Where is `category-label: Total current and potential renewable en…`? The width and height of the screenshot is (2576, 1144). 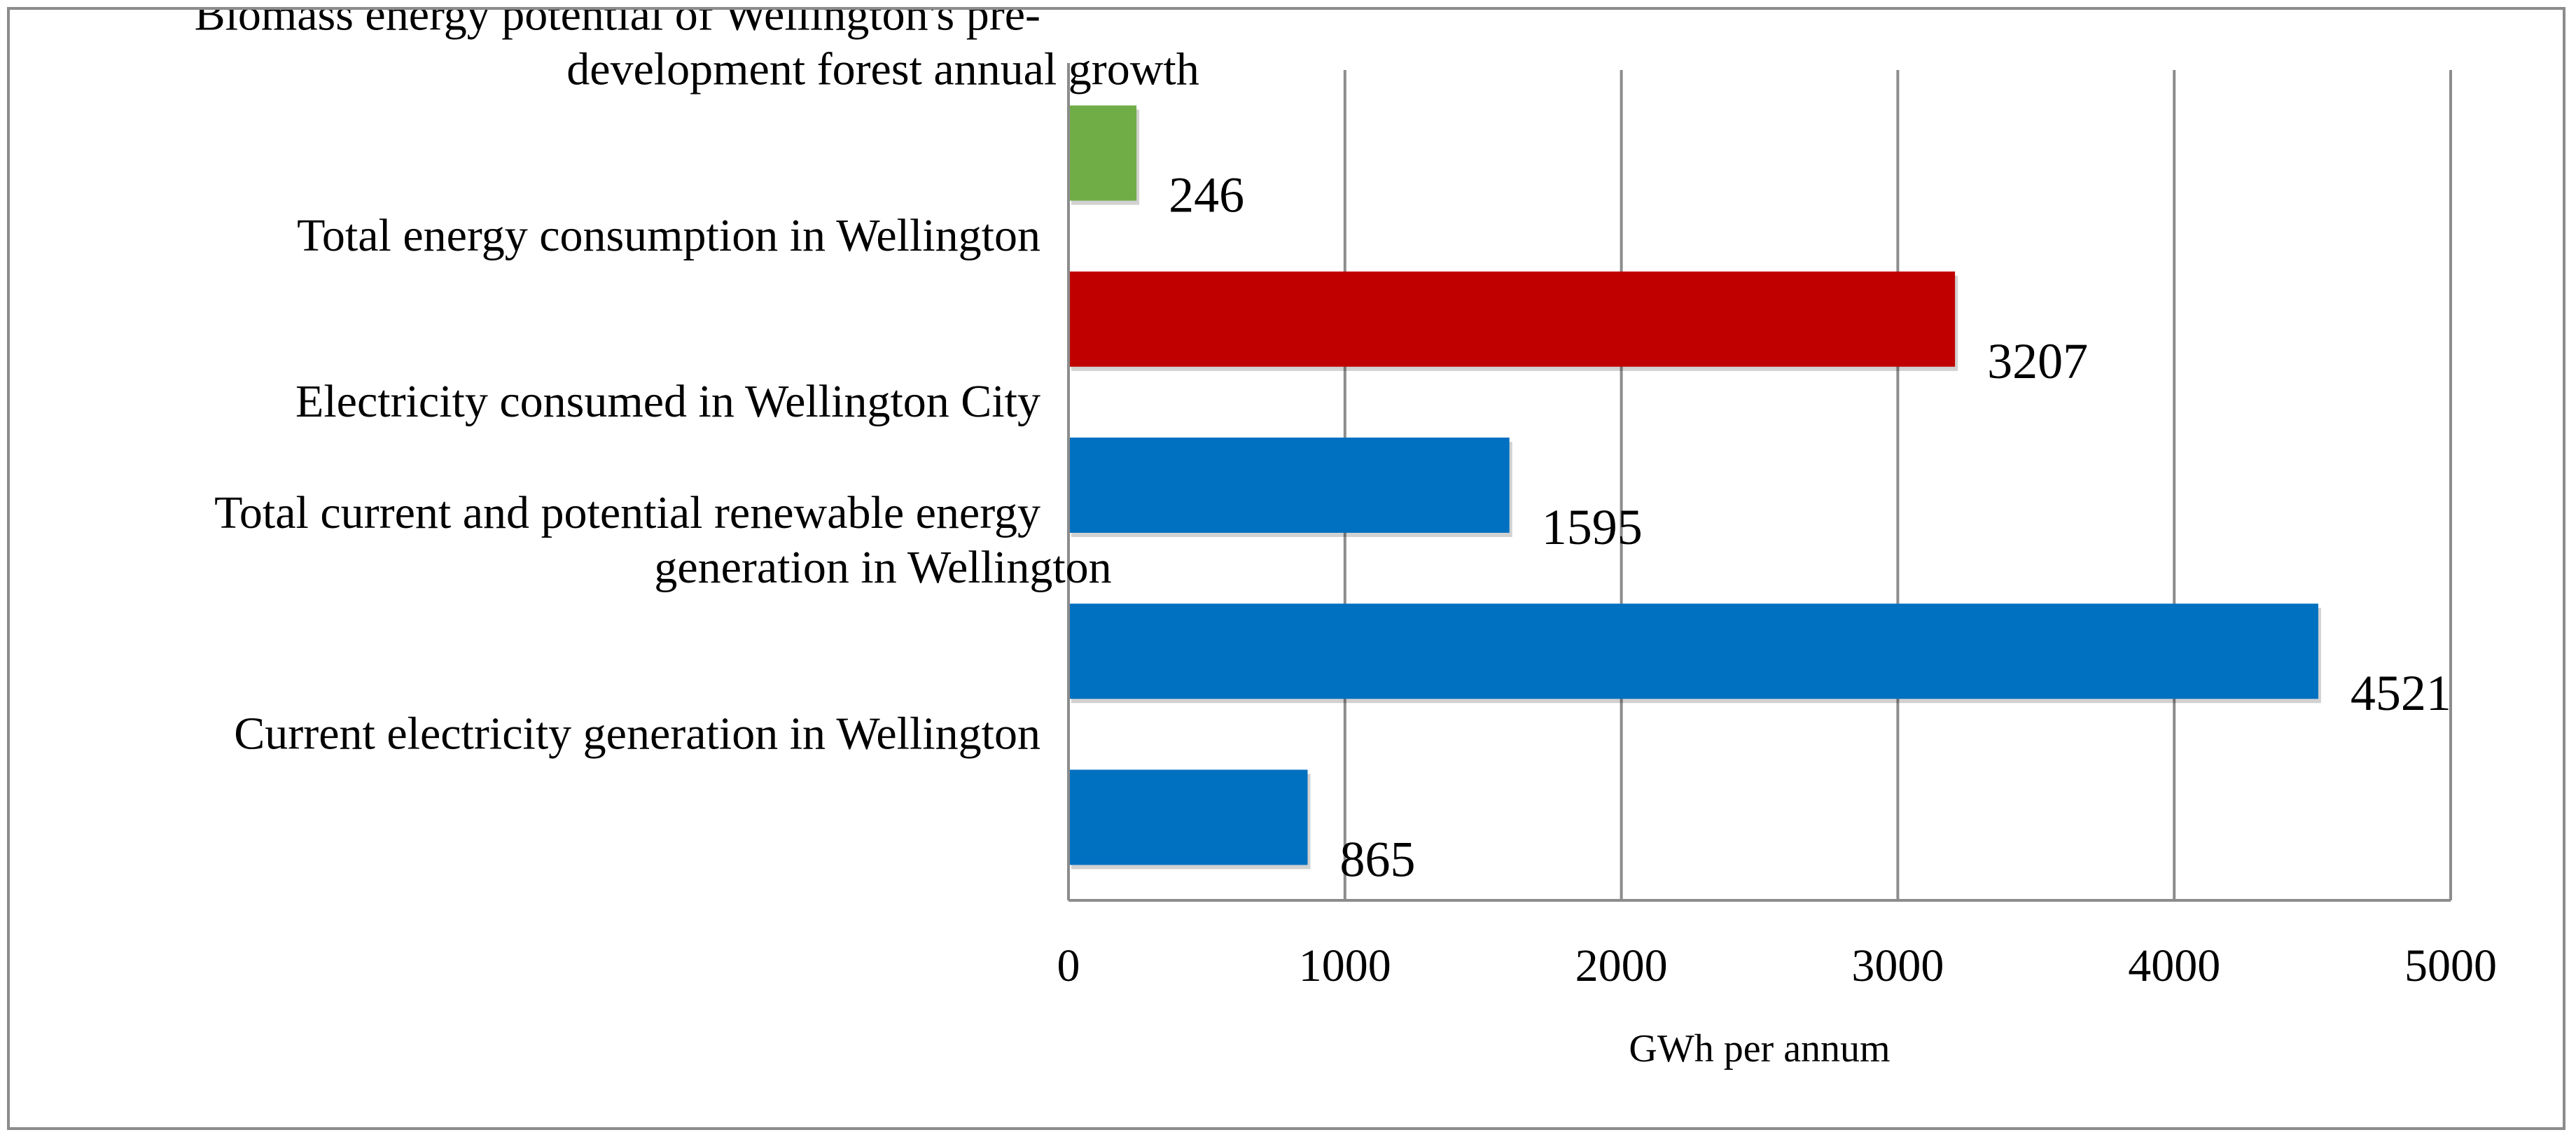 category-label: Total current and potential renewable en… is located at coordinates (627, 512).